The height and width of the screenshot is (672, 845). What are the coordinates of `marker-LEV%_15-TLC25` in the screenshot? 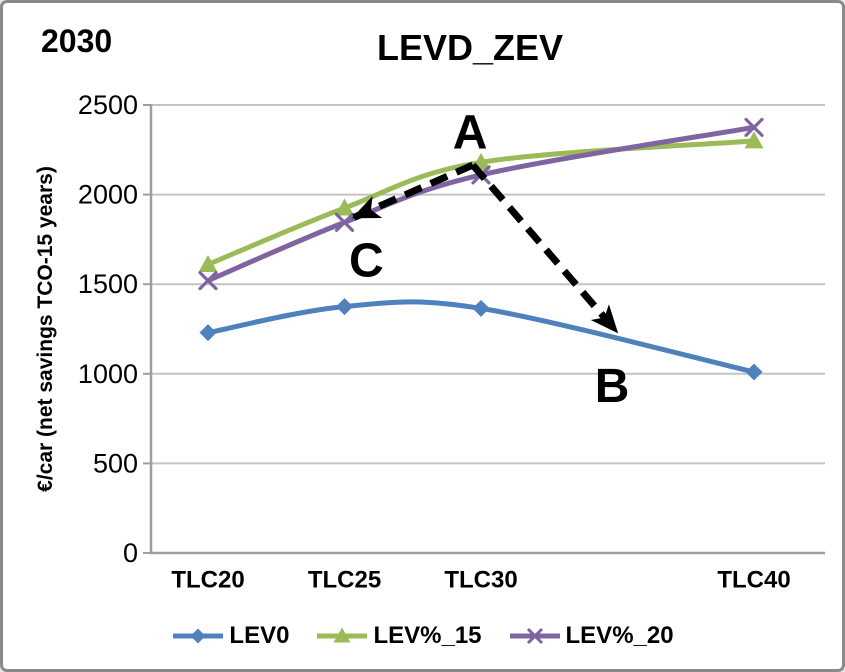 It's located at (344, 207).